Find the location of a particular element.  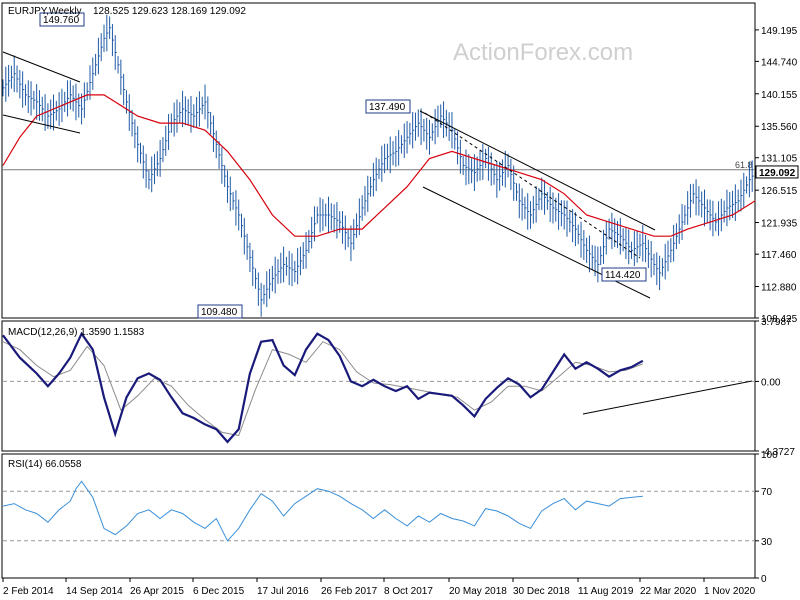

x-tick-label-7: 20 May 2018 is located at coordinates (478, 591).